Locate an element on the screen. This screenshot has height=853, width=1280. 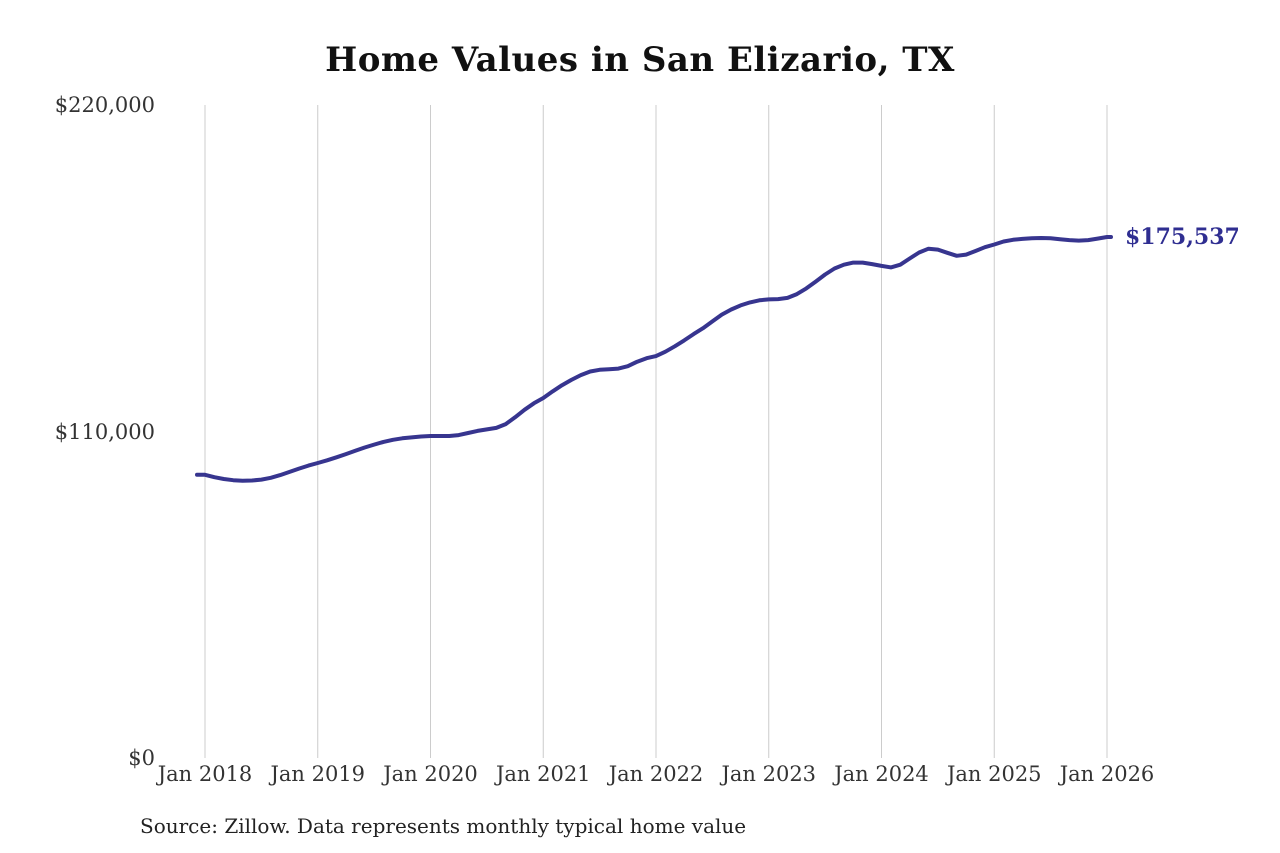
y-axis-tick-label: $110,000 is located at coordinates (104, 431).